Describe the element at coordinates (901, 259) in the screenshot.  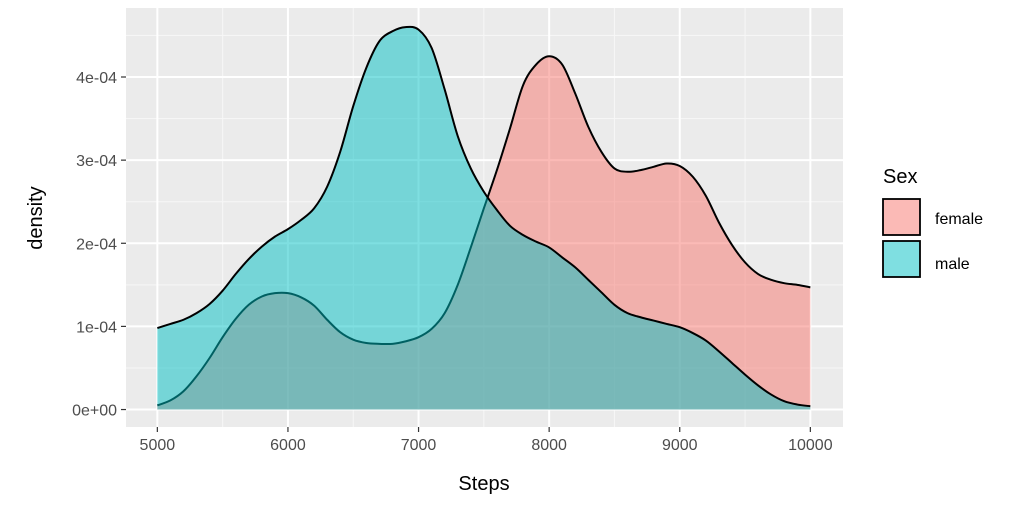
I see `legend-key-male` at that location.